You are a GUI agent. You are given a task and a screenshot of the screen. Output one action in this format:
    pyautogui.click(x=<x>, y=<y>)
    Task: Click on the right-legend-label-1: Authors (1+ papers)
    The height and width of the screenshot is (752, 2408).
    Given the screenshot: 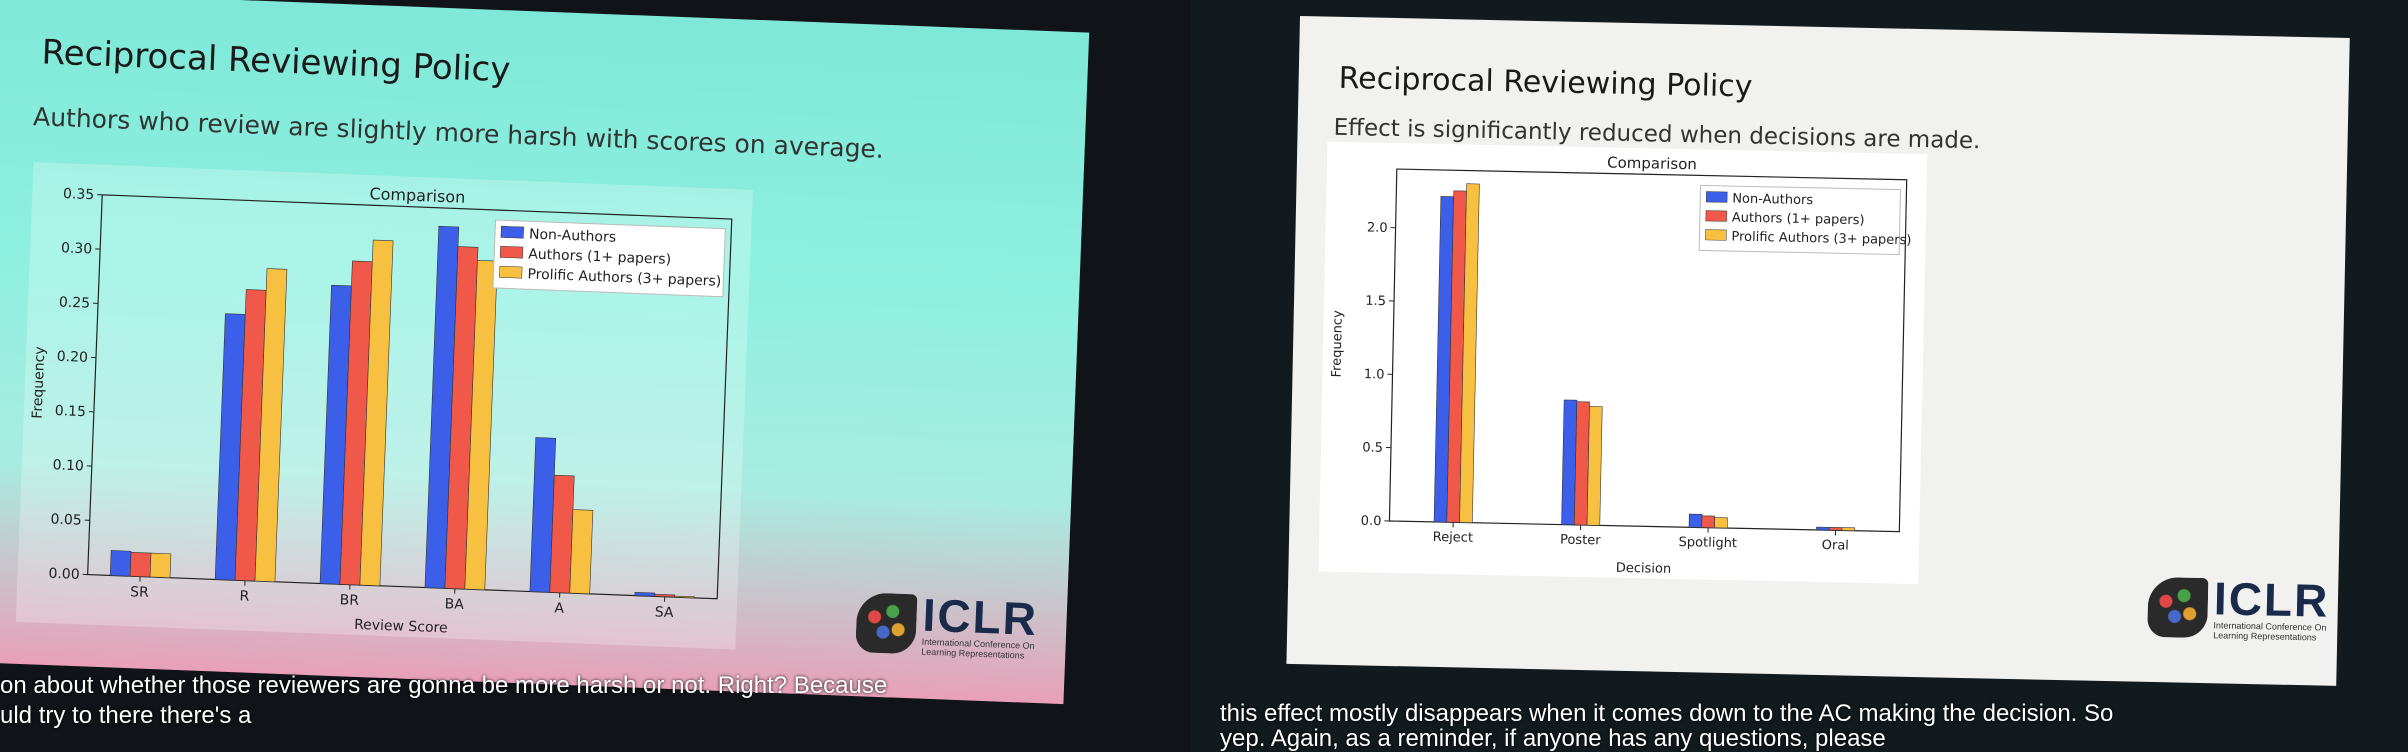 What is the action you would take?
    pyautogui.click(x=1798, y=219)
    